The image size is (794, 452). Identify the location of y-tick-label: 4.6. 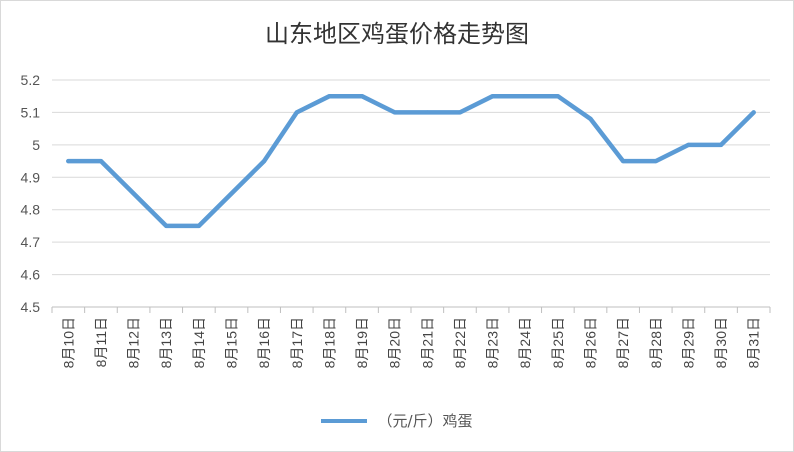
(31, 275).